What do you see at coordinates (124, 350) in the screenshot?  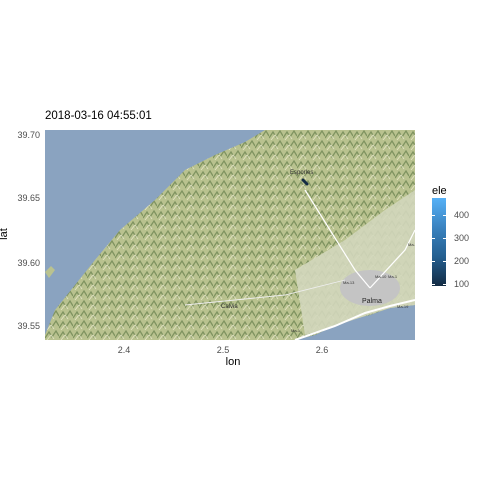 I see `x-tick-label: 2.4` at bounding box center [124, 350].